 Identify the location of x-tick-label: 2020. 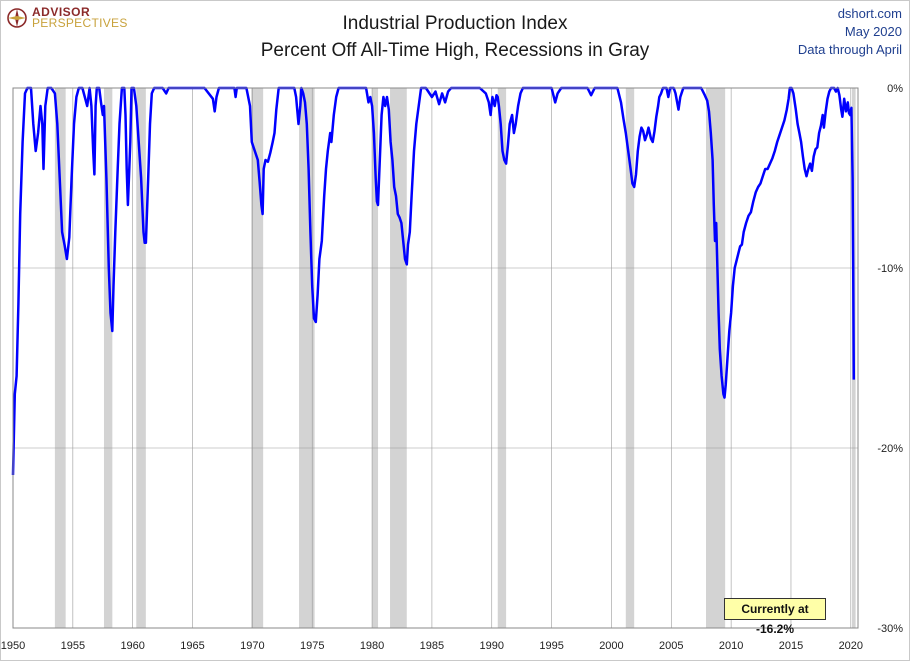
(851, 646).